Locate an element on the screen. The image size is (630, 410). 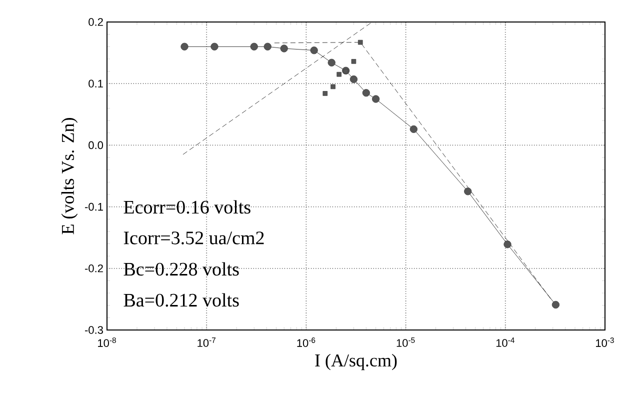
x-axis-title: I (A/sq.cm) is located at coordinates (356, 362).